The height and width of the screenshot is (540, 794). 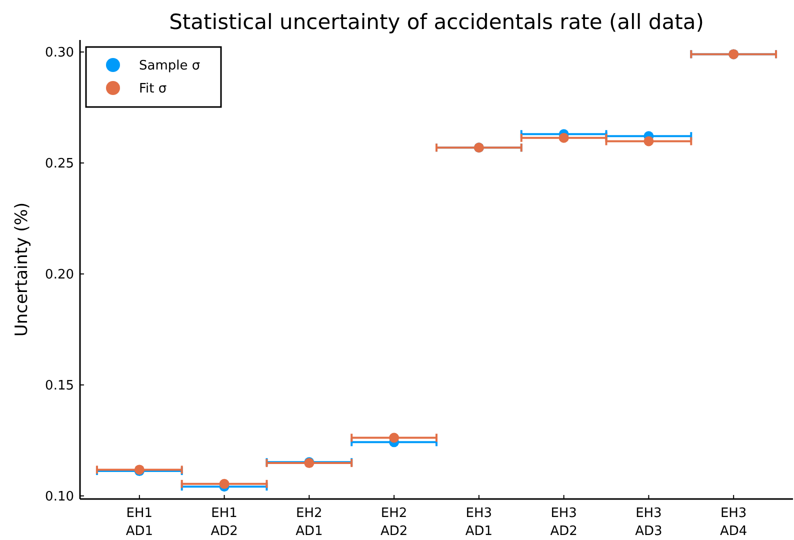 What do you see at coordinates (734, 522) in the screenshot?
I see `x-tick-label: EH3 AD4` at bounding box center [734, 522].